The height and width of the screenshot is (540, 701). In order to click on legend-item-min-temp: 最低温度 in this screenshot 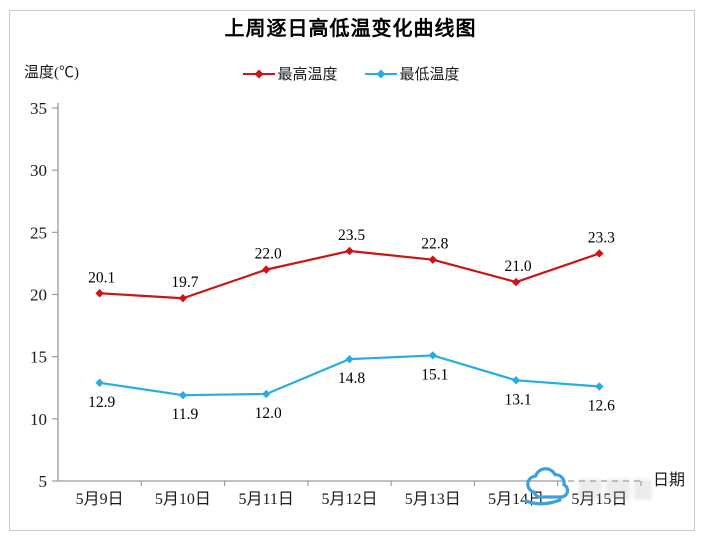, I will do `click(412, 73)`.